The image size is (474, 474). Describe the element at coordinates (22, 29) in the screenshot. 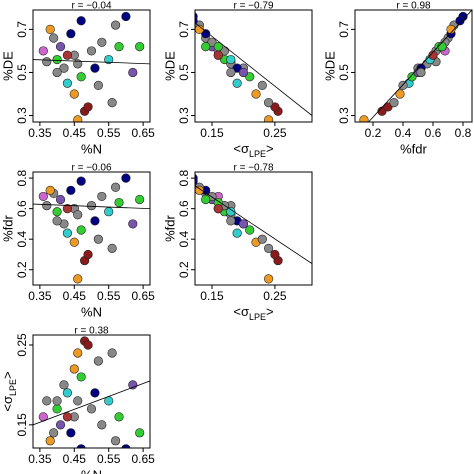

I see `y-tick-label: 0.7` at that location.